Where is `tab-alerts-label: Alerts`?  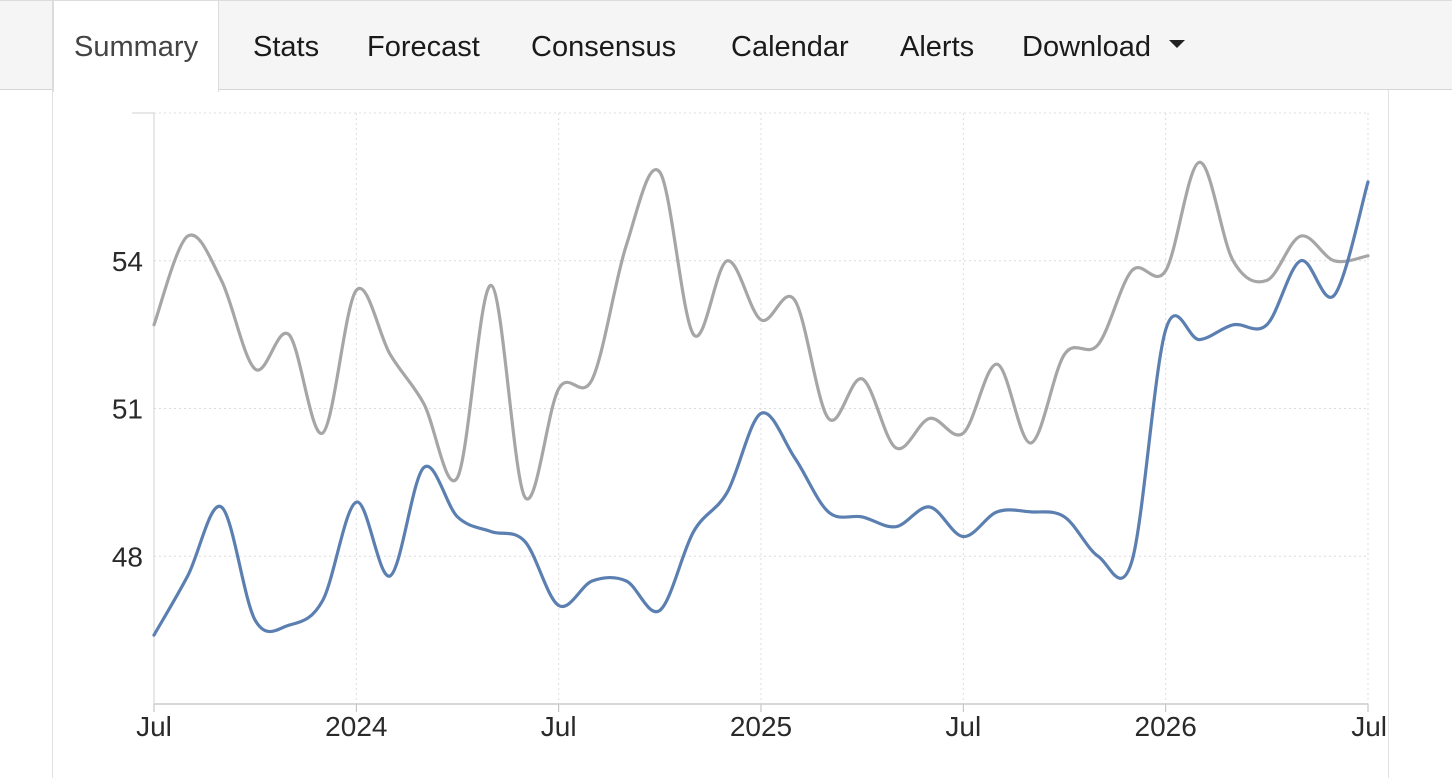 tab-alerts-label: Alerts is located at coordinates (937, 47).